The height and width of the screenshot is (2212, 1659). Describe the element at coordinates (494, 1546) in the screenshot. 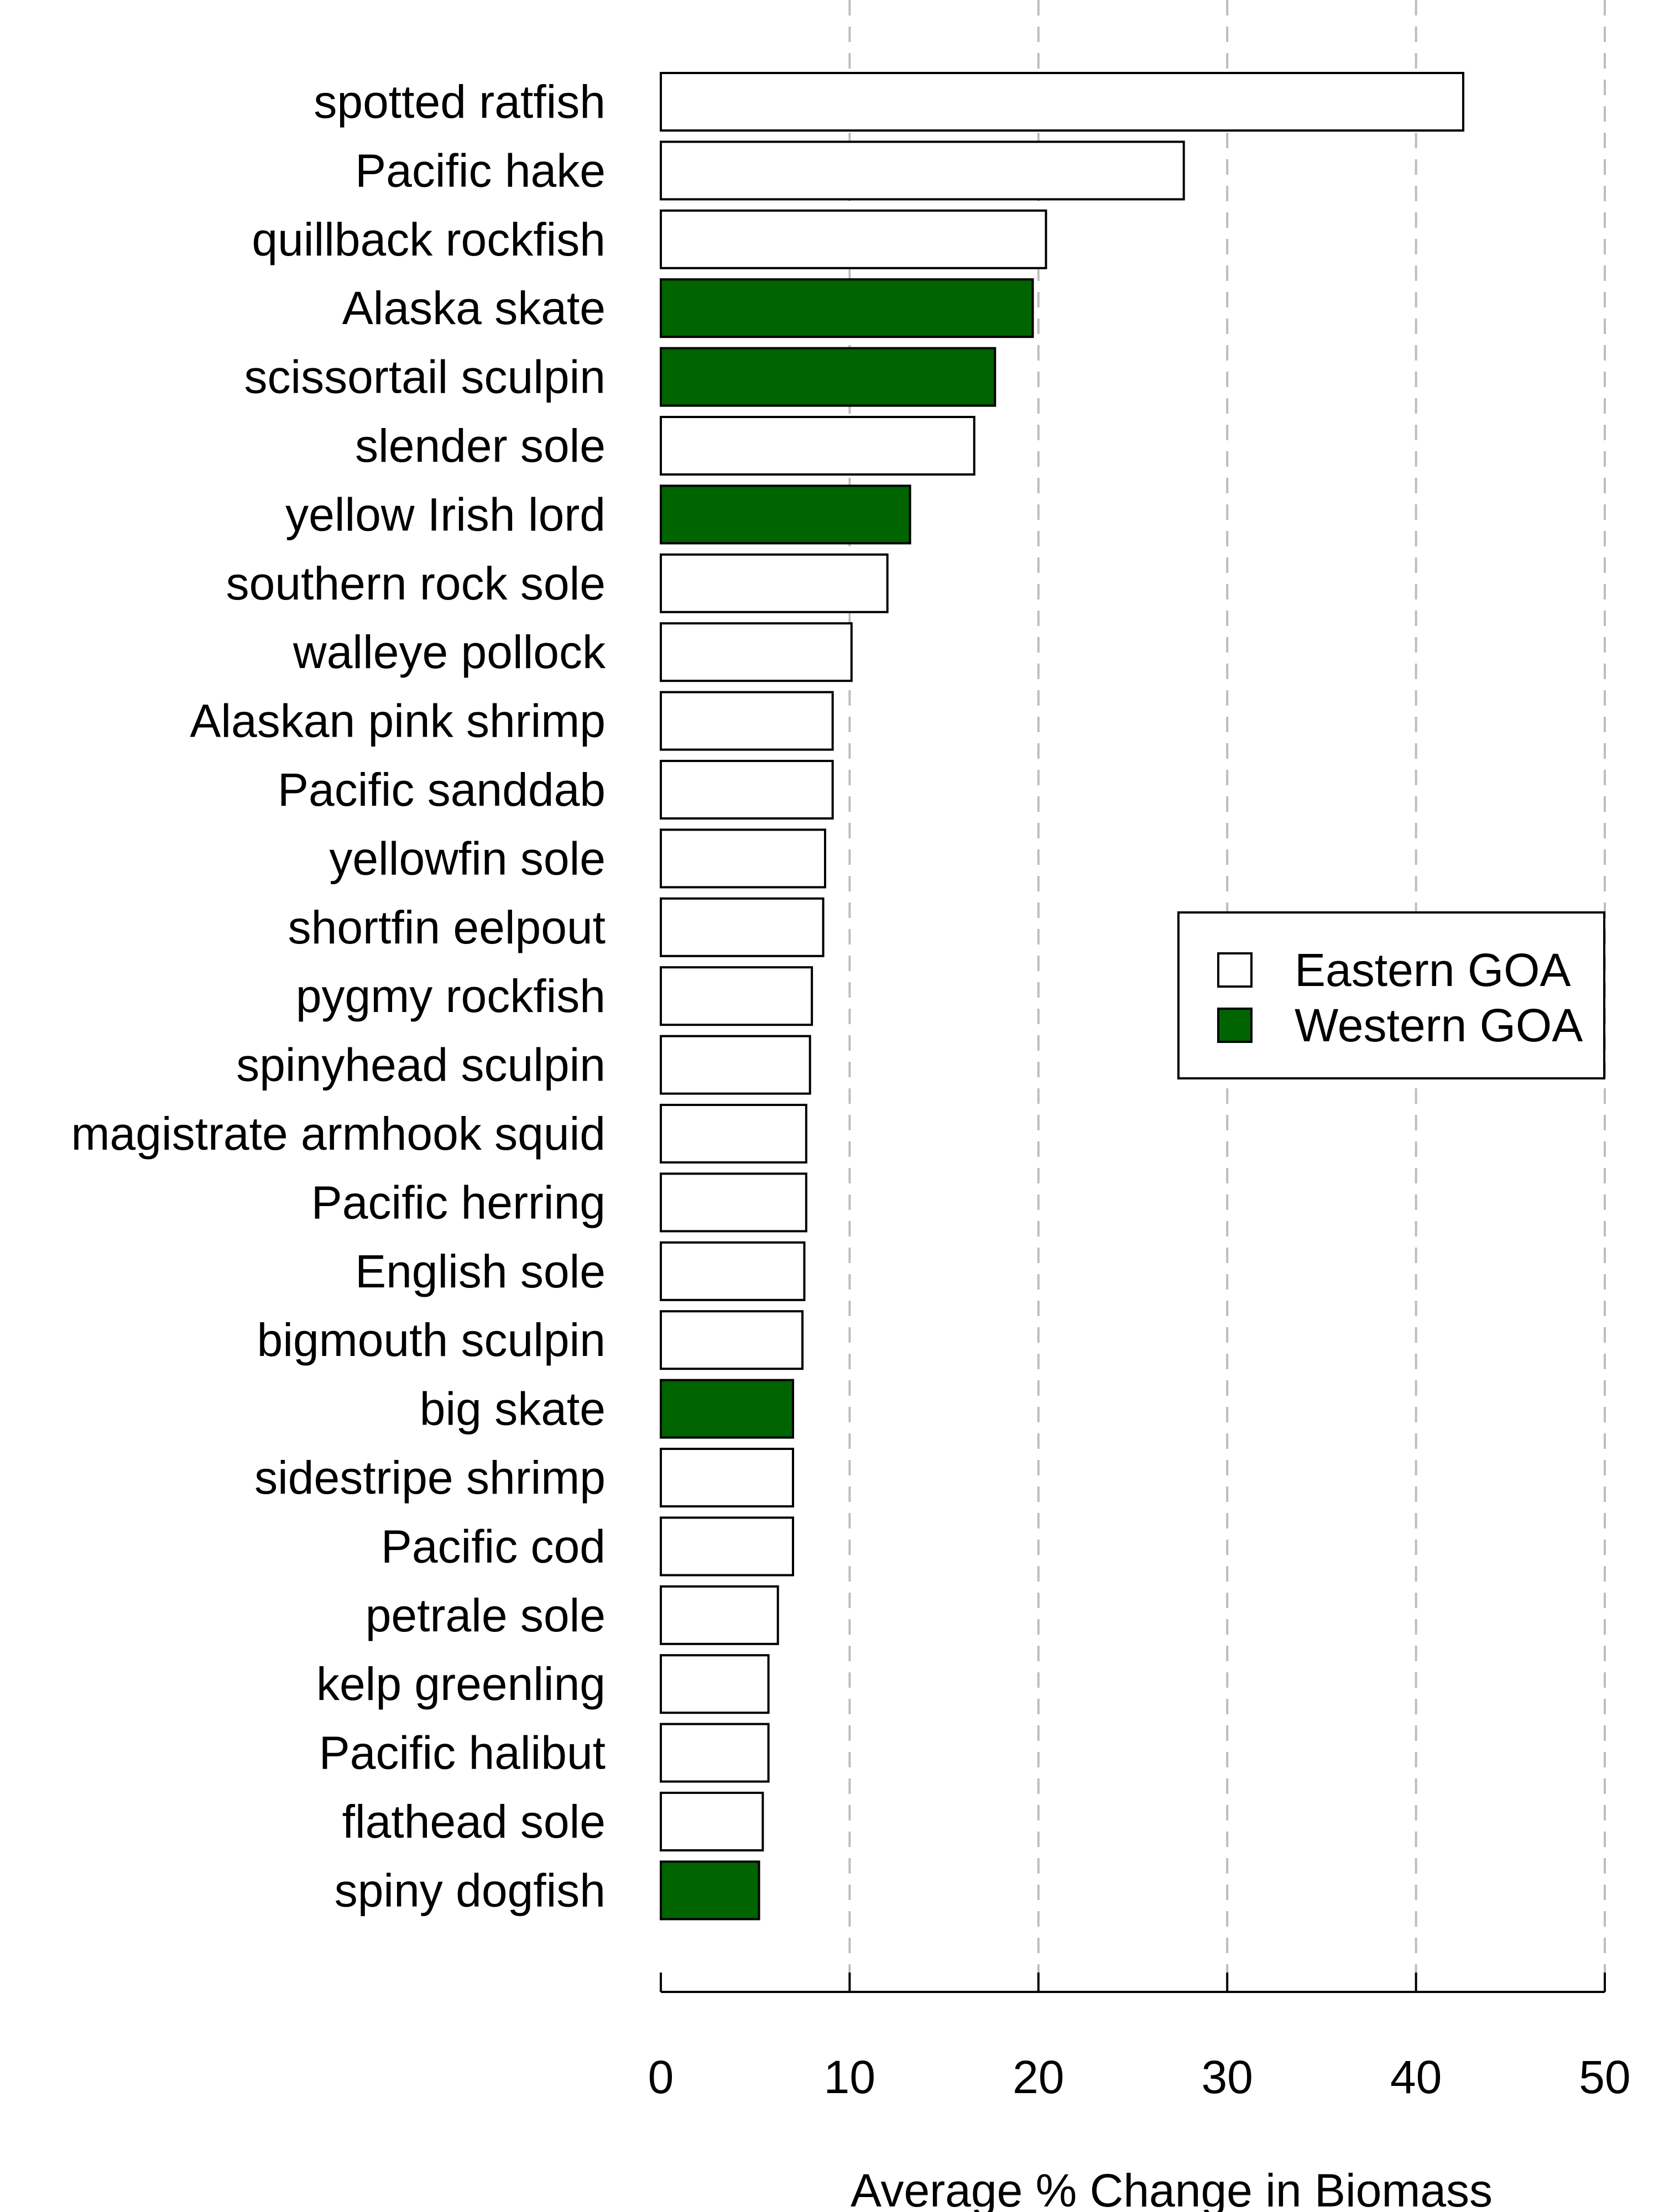

I see `category-label: Pacific cod` at that location.